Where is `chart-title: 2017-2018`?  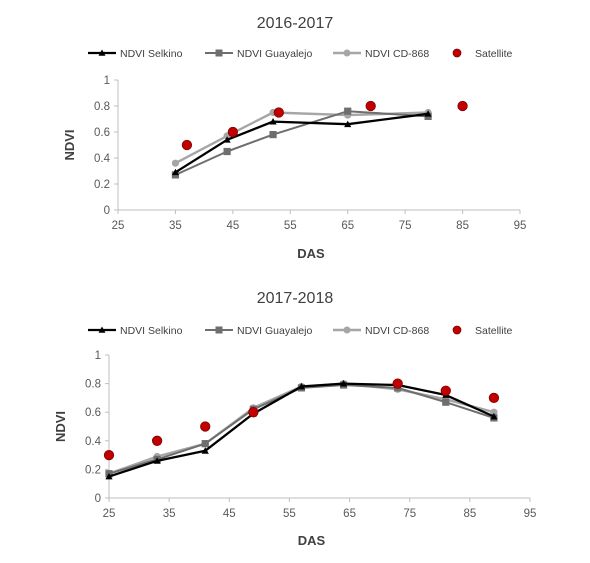
chart-title: 2017-2018 is located at coordinates (295, 298).